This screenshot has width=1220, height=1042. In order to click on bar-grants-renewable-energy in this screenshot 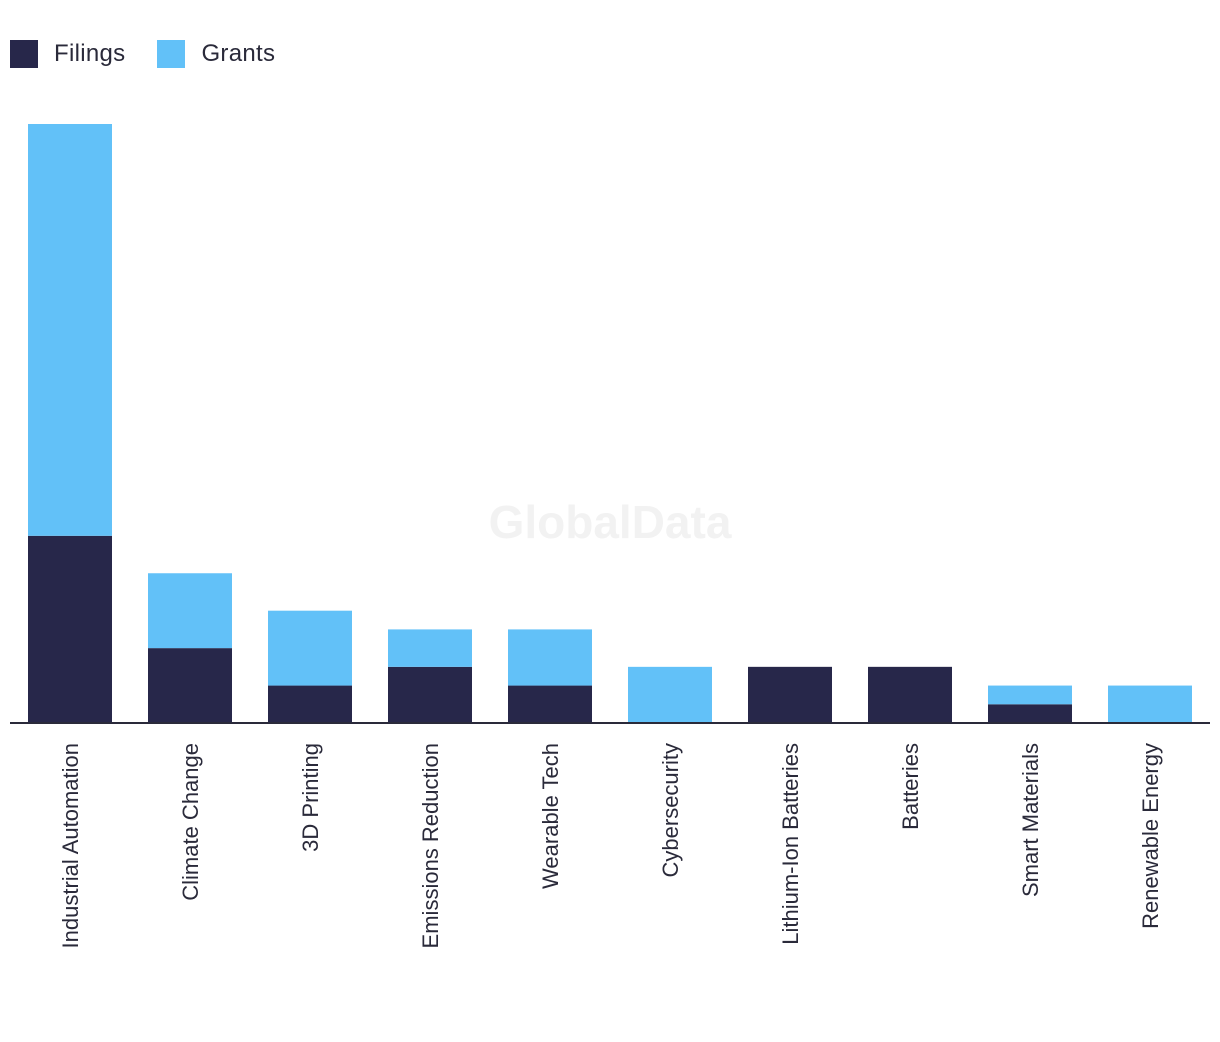, I will do `click(1150, 704)`.